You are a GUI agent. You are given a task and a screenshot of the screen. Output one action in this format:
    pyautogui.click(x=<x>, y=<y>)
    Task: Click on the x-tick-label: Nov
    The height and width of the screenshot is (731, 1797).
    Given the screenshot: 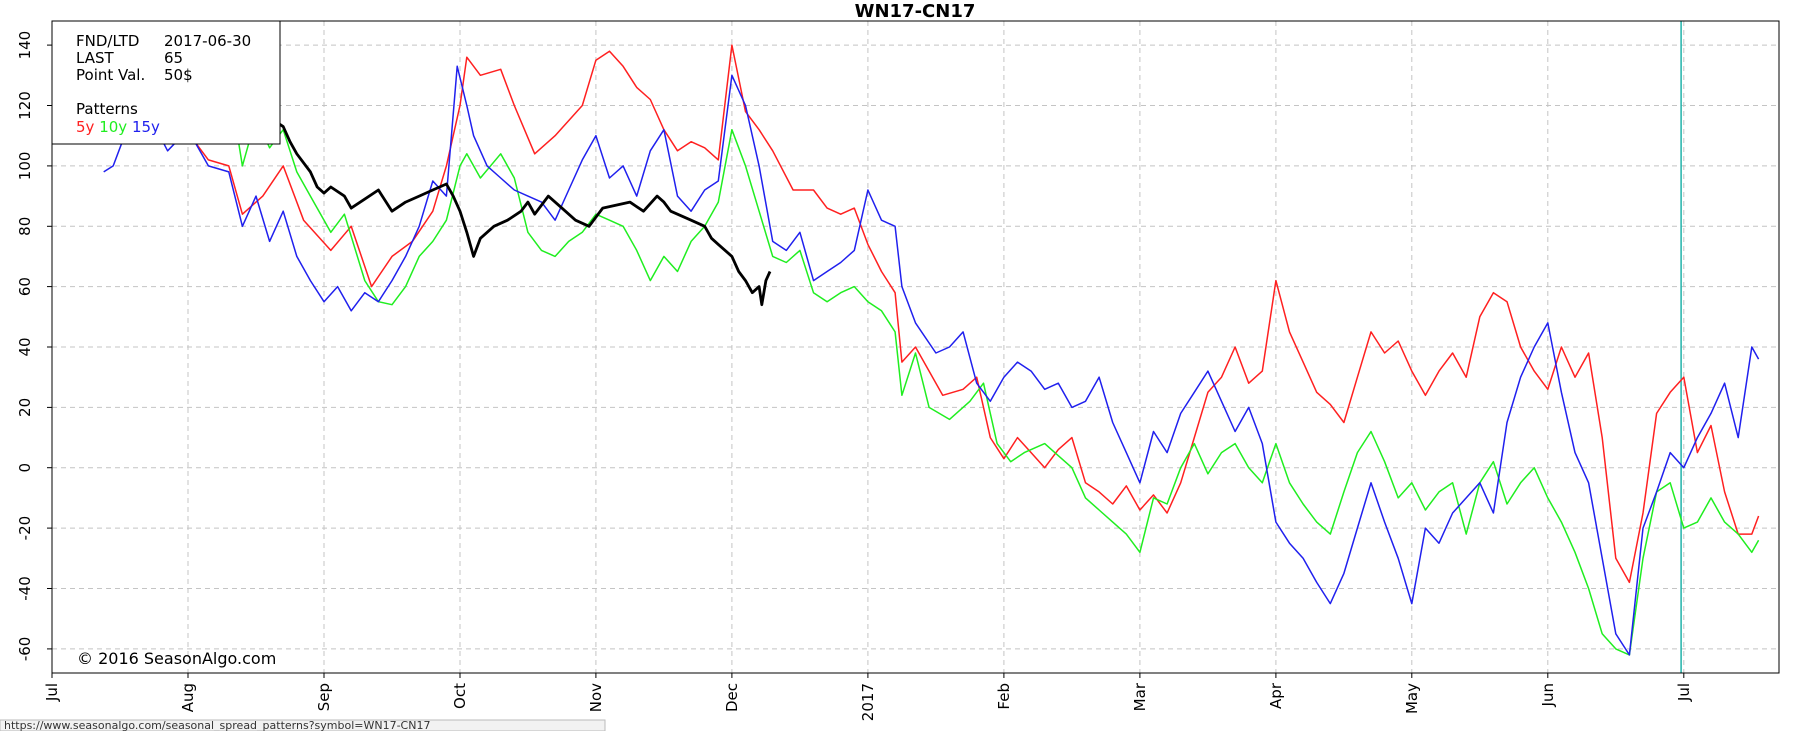 What is the action you would take?
    pyautogui.click(x=596, y=697)
    